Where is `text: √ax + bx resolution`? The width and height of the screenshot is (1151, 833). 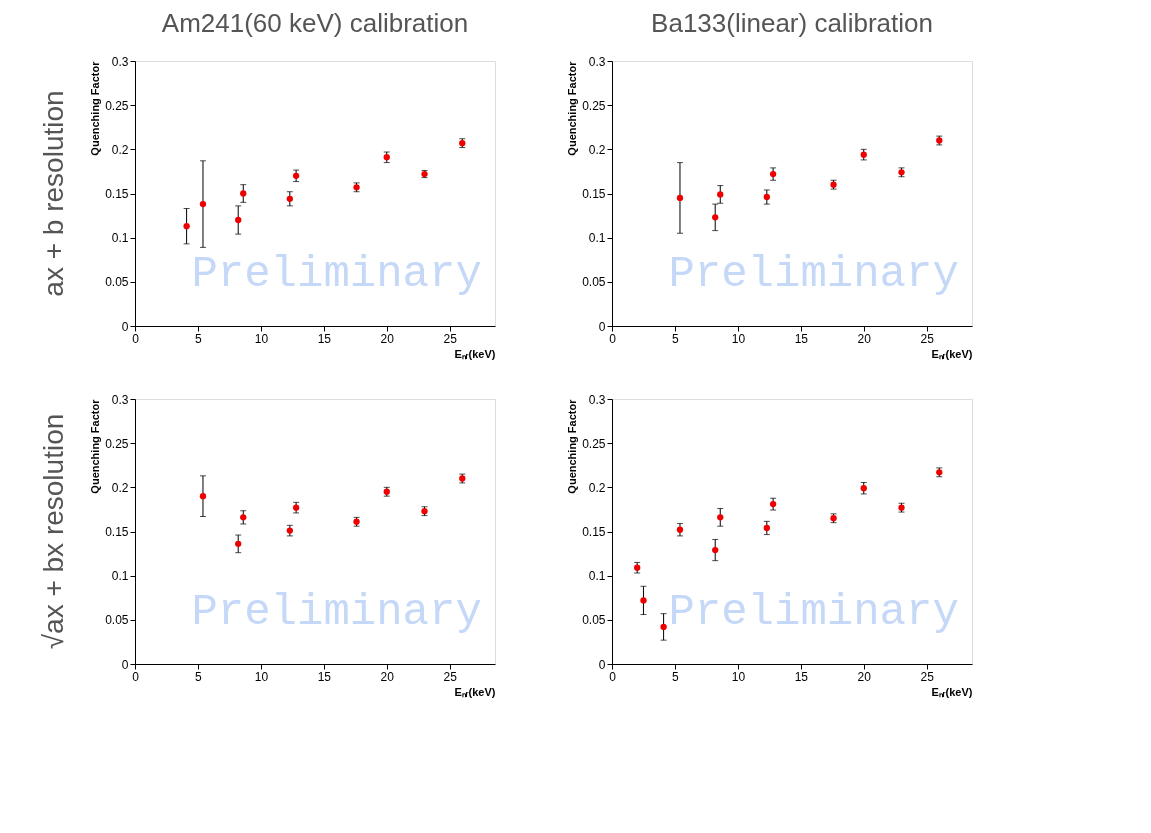 text: √ax + bx resolution is located at coordinates (53, 531).